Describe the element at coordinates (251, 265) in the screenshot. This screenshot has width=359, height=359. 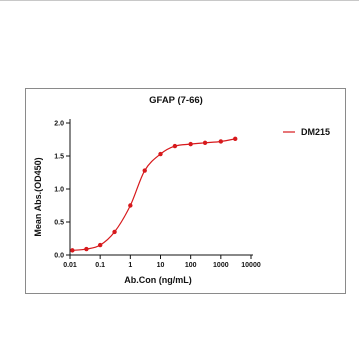
I see `x-tick-label: 10000` at that location.